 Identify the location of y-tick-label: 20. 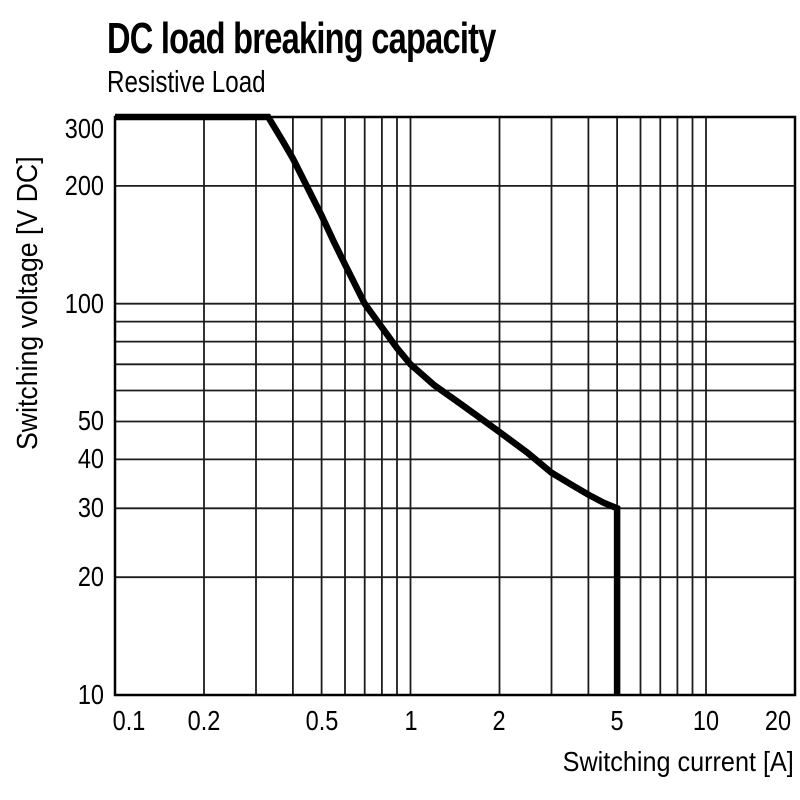
(90, 577).